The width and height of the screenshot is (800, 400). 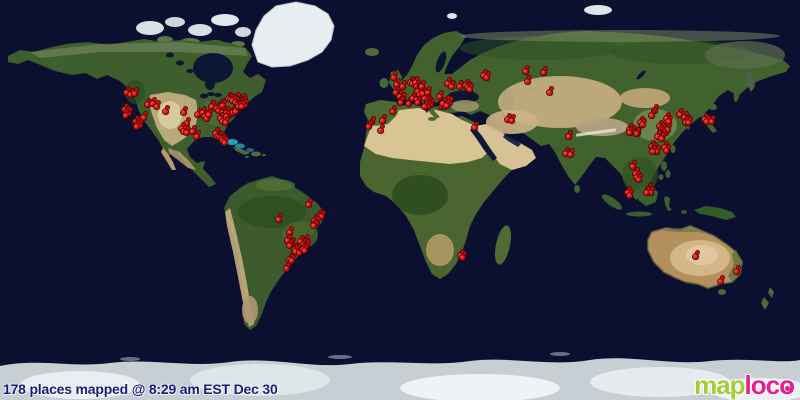 What do you see at coordinates (719, 385) in the screenshot?
I see `logo-map-text: map` at bounding box center [719, 385].